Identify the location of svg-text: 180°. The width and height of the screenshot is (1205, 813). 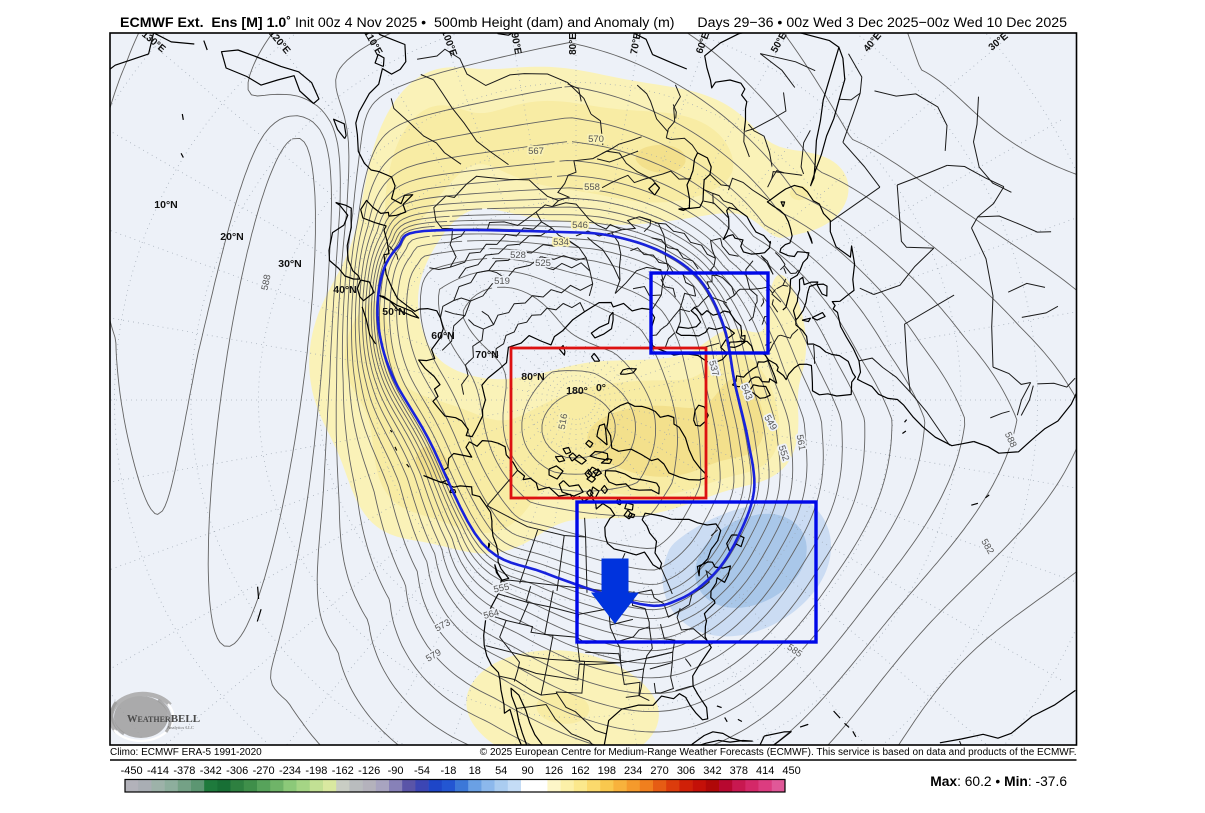
(577, 391).